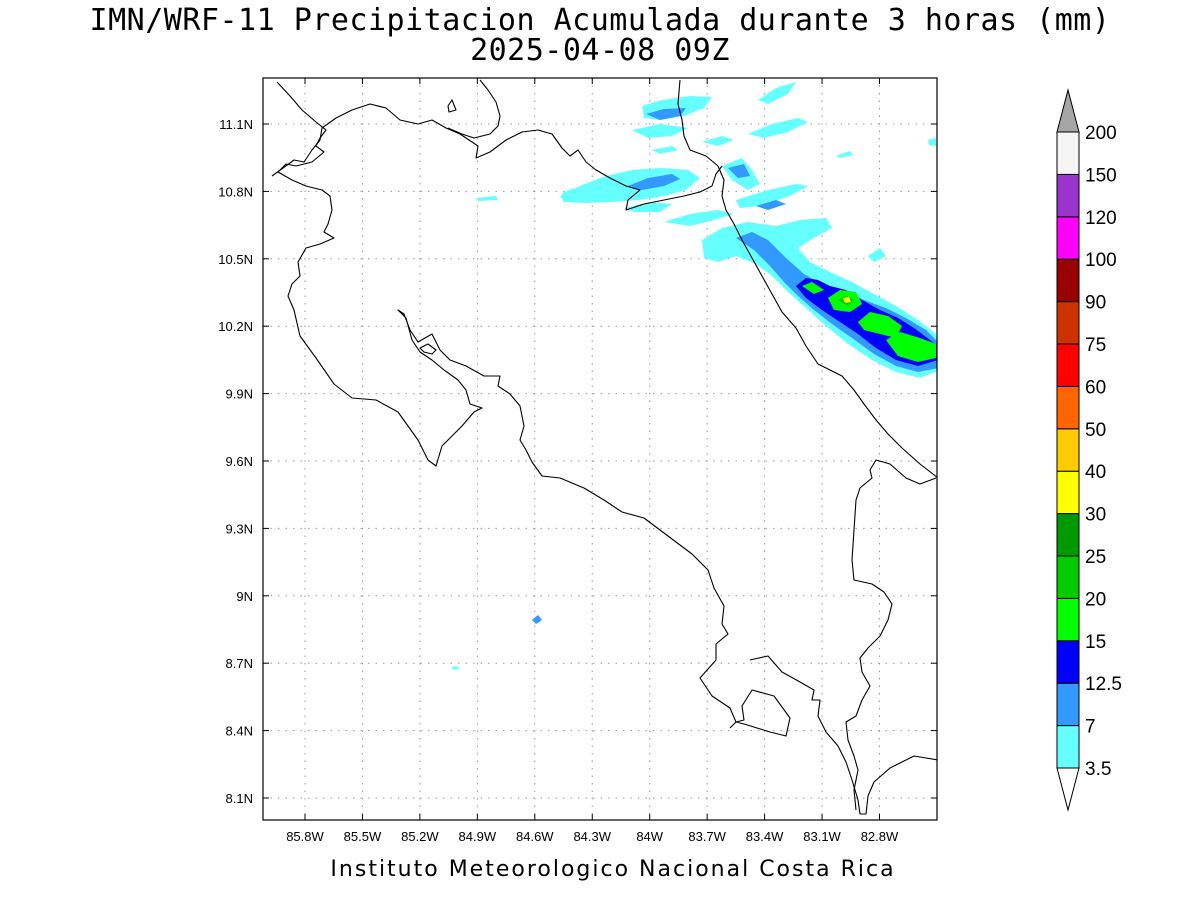 The image size is (1200, 900). What do you see at coordinates (244, 596) in the screenshot?
I see `lat-tick-label: 9N` at bounding box center [244, 596].